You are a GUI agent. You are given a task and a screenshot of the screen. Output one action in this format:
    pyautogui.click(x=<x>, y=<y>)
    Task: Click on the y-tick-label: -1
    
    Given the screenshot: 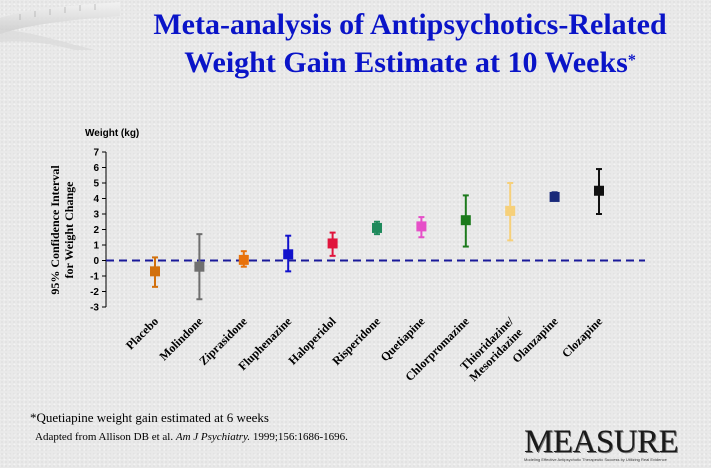 What is the action you would take?
    pyautogui.click(x=94, y=277)
    